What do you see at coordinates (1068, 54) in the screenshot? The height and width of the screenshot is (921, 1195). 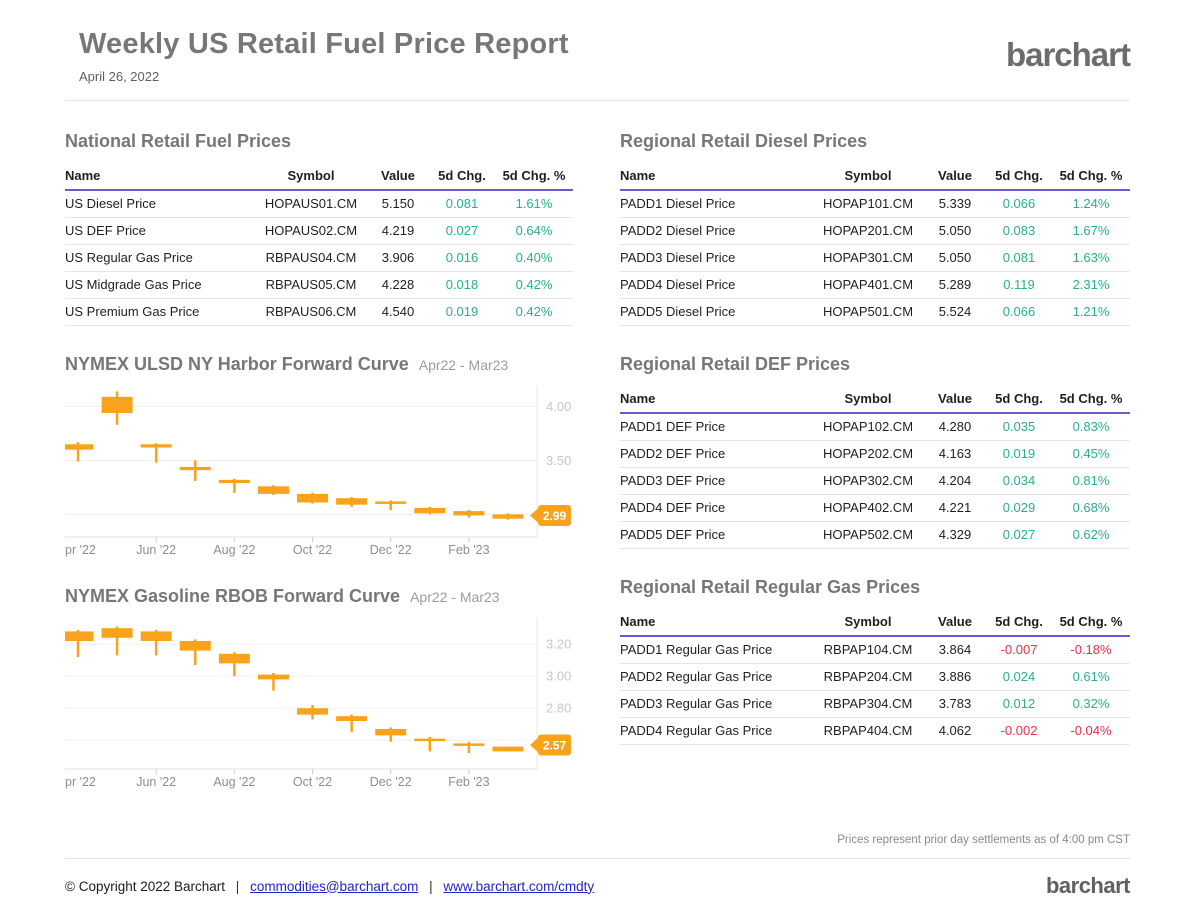 I see `barchart-logo: barchart` at bounding box center [1068, 54].